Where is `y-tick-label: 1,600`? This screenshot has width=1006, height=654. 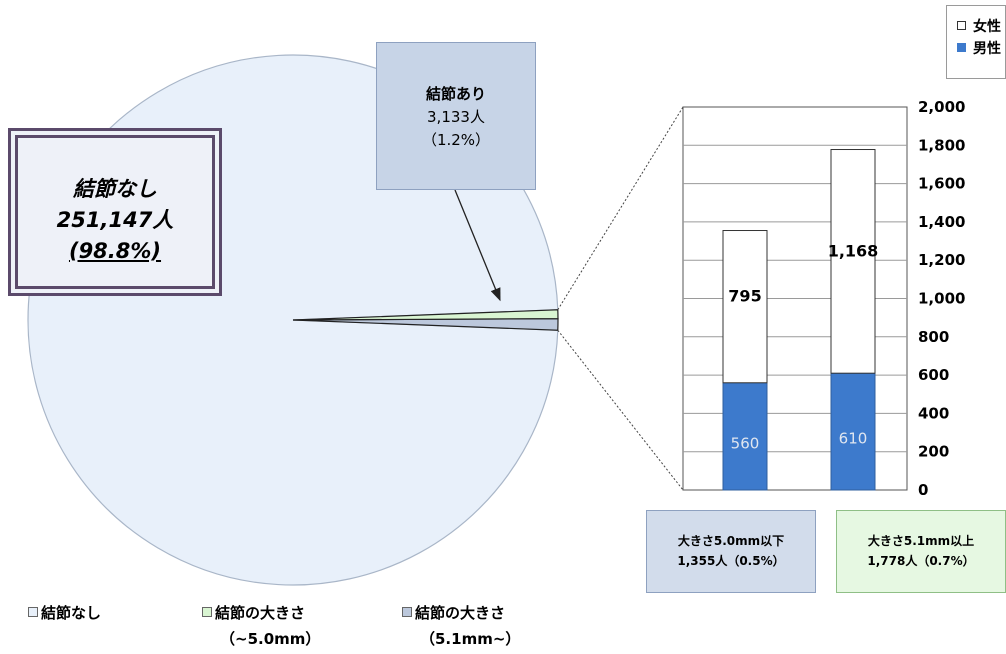
y-tick-label: 1,600 is located at coordinates (941, 184).